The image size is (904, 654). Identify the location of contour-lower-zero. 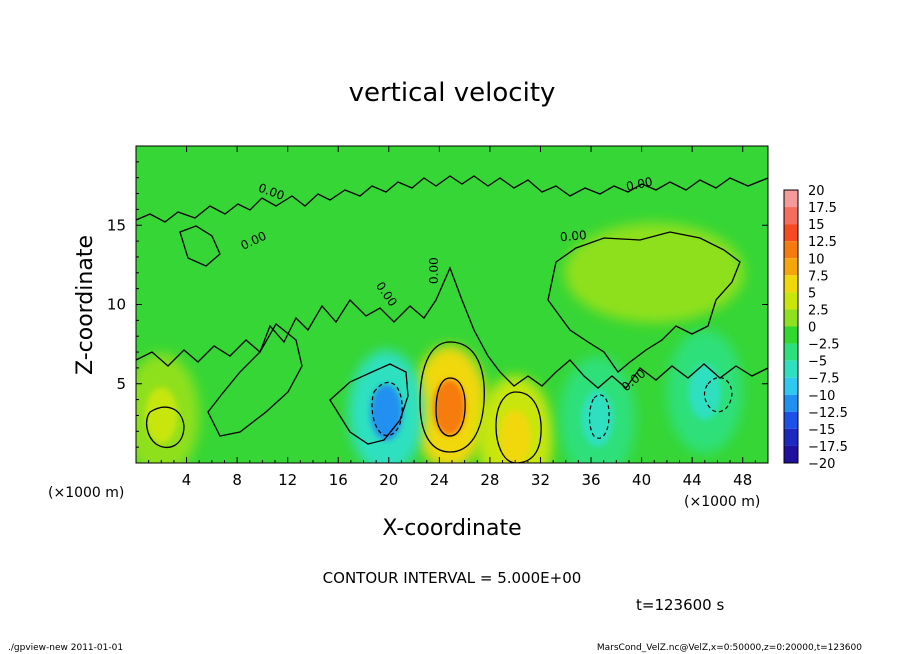
(452, 327).